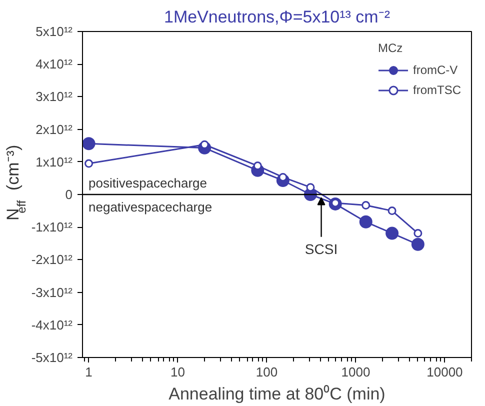 The image size is (485, 406). I want to click on y-tick-label: -4x10¹², so click(52, 324).